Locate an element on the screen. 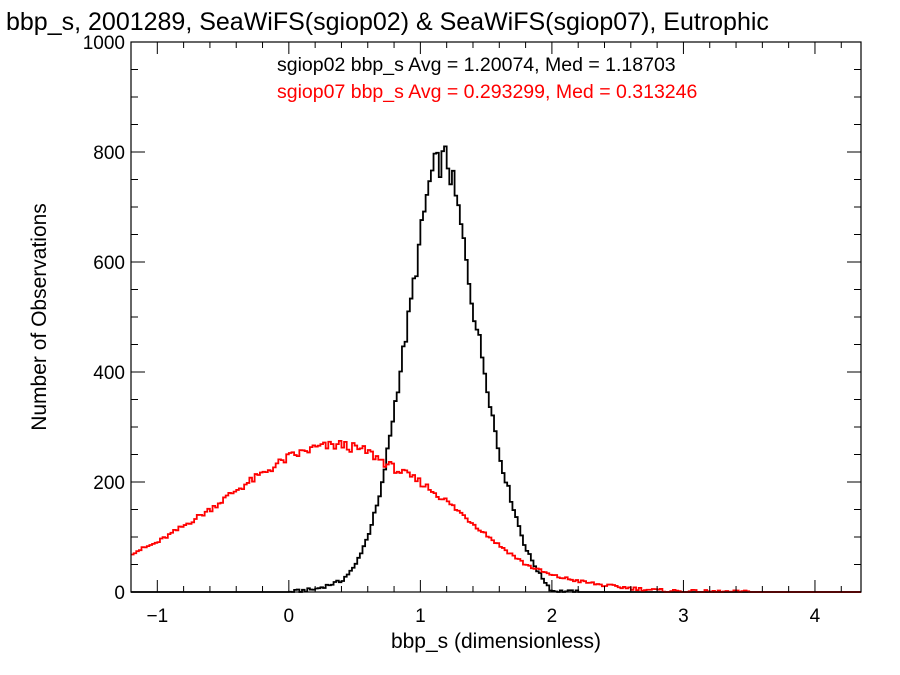 The height and width of the screenshot is (675, 900). y-tick-label: 200 is located at coordinates (109, 483).